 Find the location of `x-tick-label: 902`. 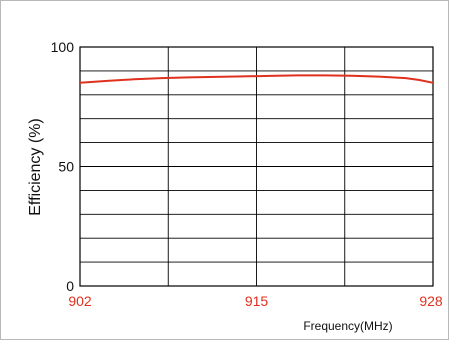

x-tick-label: 902 is located at coordinates (80, 301).